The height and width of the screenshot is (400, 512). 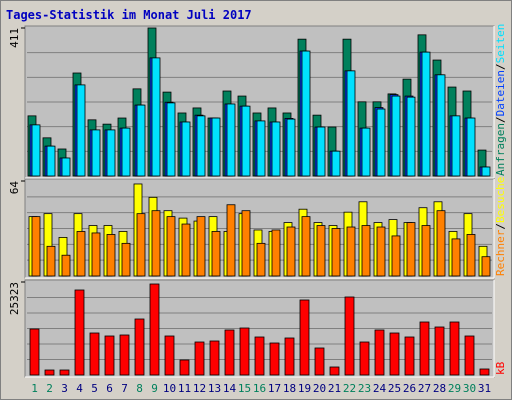 What do you see at coordinates (14, 38) in the screenshot?
I see `y-tick-label: 411` at bounding box center [14, 38].